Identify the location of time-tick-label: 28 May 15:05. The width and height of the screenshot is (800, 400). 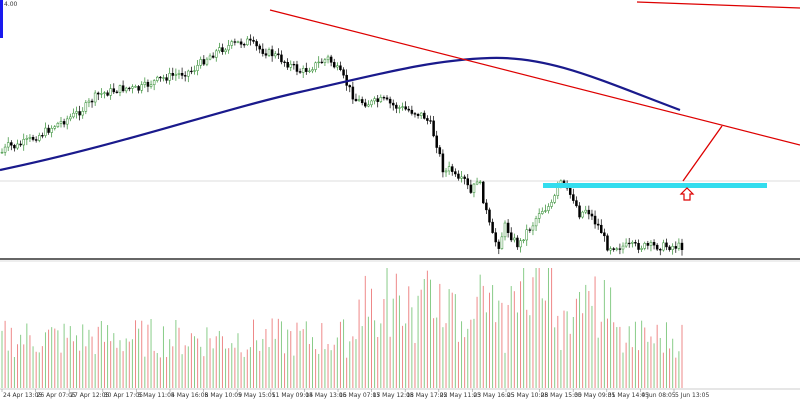
(561, 395).